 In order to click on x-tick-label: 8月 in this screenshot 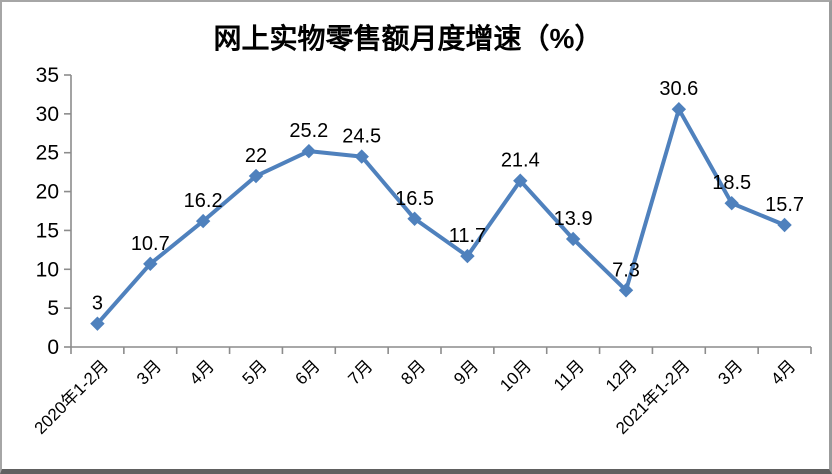, I will do `click(413, 372)`.